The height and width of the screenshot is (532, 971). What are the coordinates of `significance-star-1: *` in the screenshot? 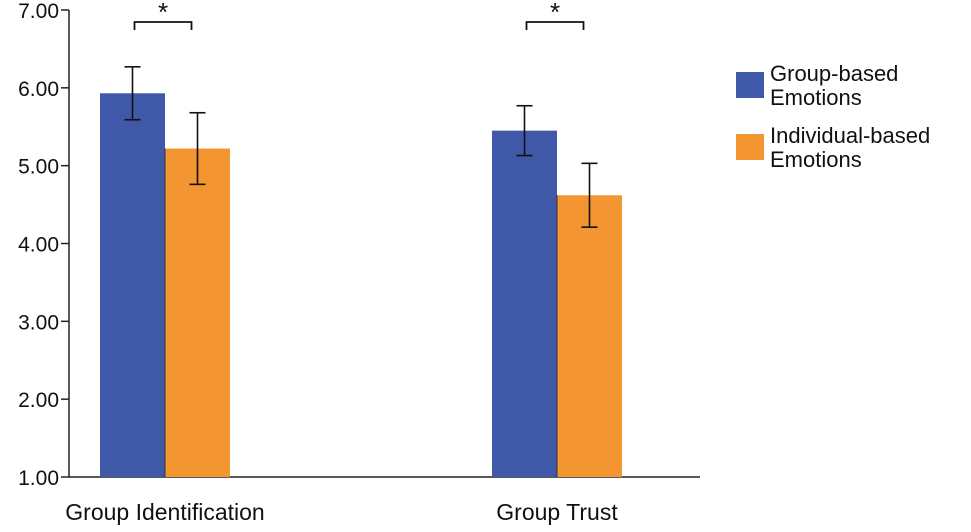 It's located at (555, 13).